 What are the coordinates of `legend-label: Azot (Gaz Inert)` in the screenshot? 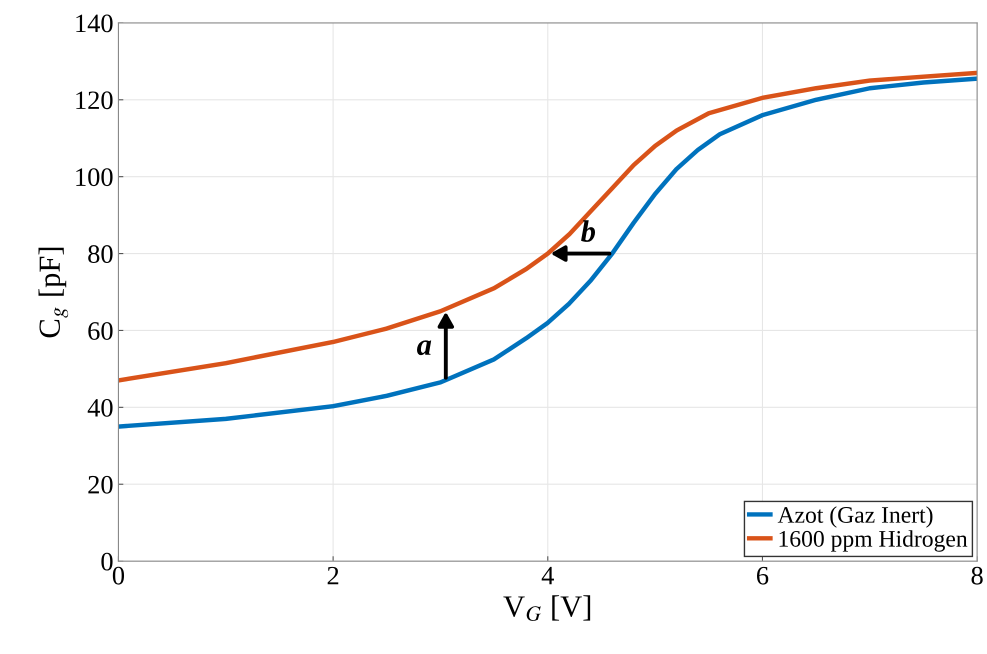 It's located at (855, 517).